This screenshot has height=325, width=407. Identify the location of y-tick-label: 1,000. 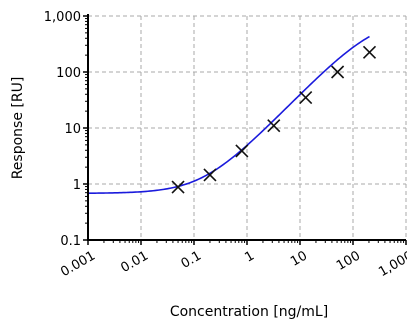
(62, 17).